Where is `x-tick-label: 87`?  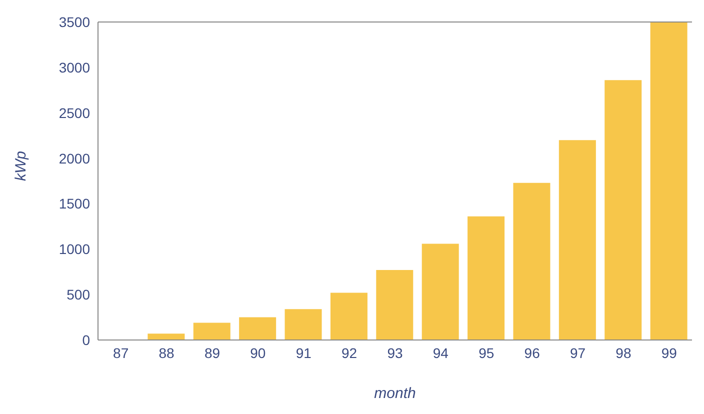 x-tick-label: 87 is located at coordinates (121, 352).